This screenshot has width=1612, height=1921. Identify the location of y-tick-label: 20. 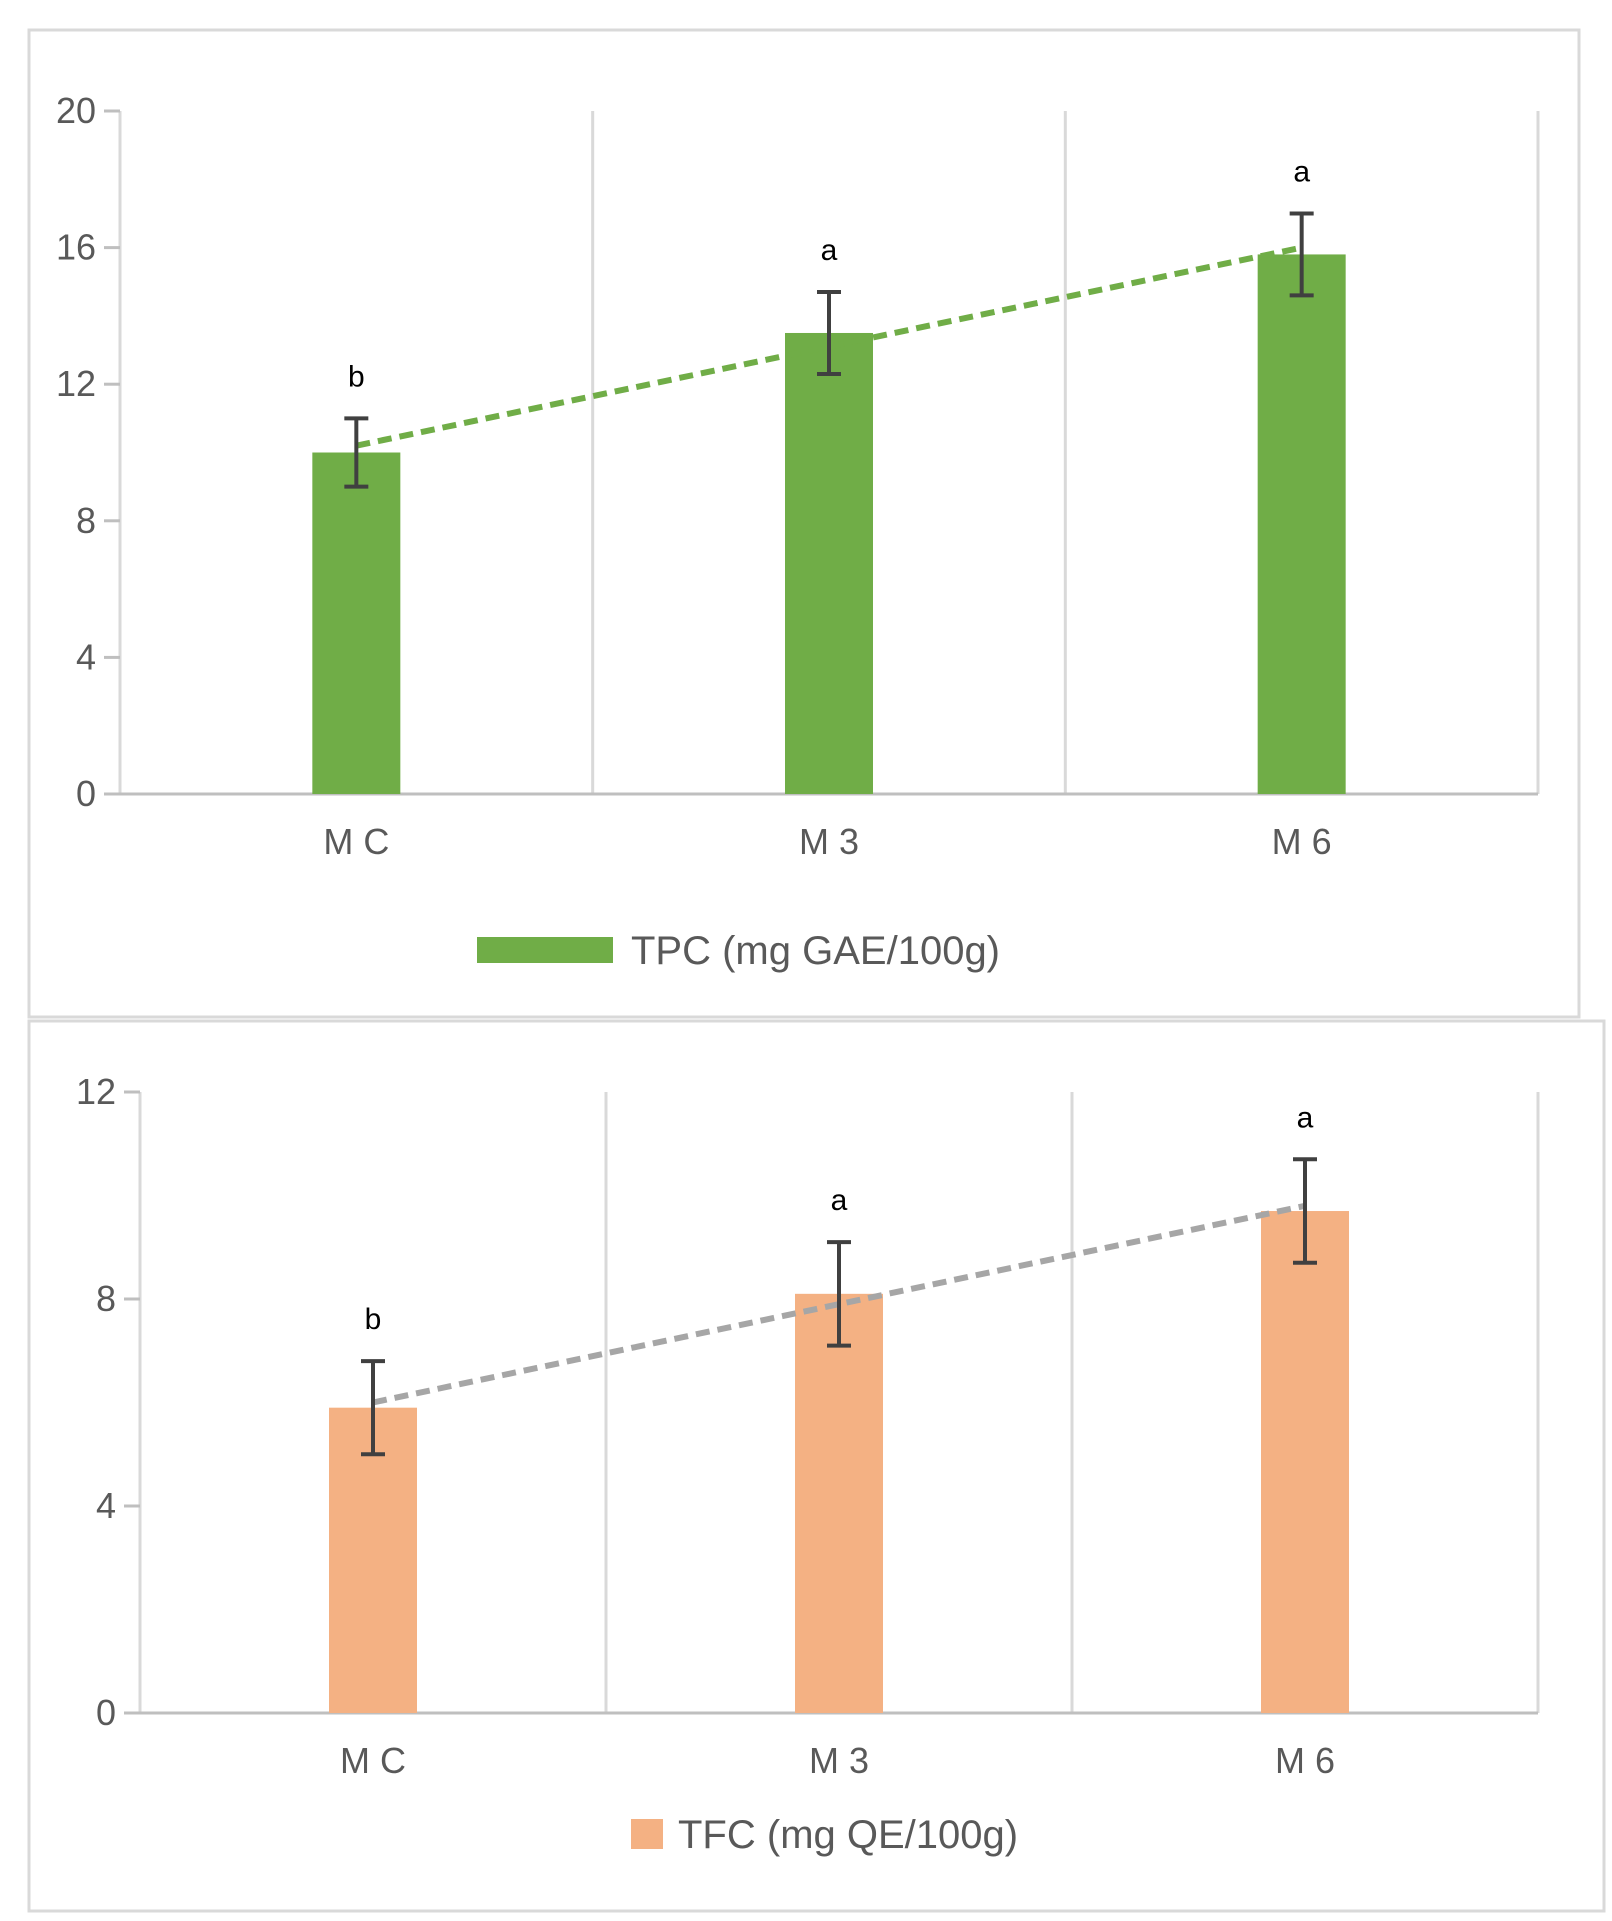
(76, 110).